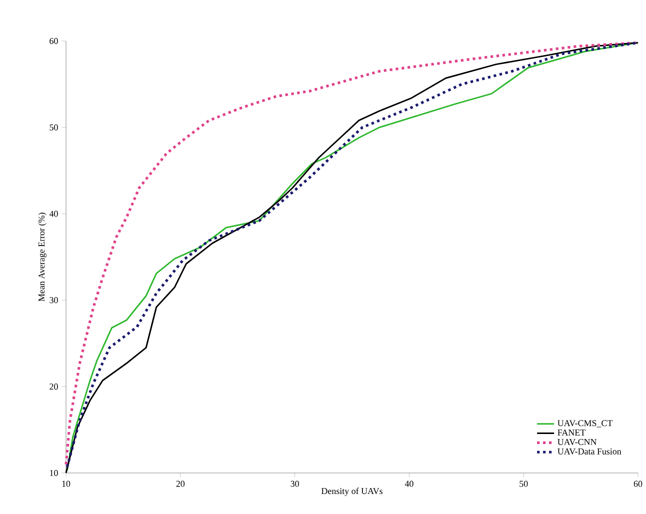 This screenshot has height=514, width=646. What do you see at coordinates (54, 127) in the screenshot?
I see `y-tick-label: 50` at bounding box center [54, 127].